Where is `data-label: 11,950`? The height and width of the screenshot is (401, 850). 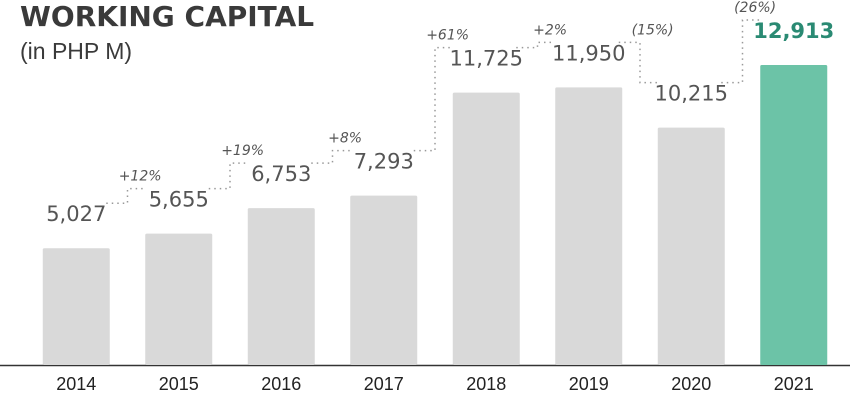
data-label: 11,950 is located at coordinates (588, 53).